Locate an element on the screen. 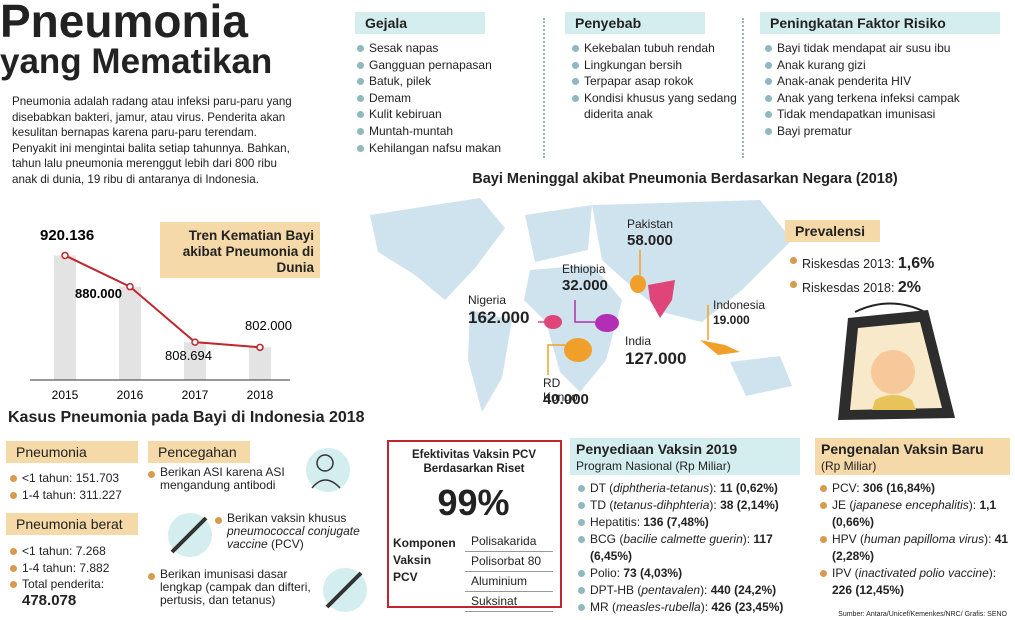 This screenshot has height=620, width=1015. text-part: Berikan vaksin khusus is located at coordinates (287, 518).